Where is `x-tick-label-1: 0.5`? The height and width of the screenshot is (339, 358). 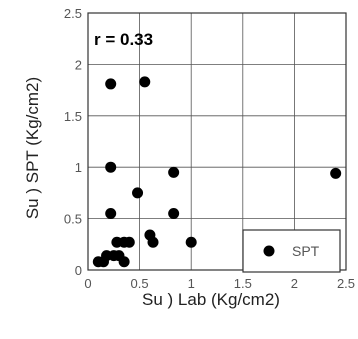 x-tick-label-1: 0.5 is located at coordinates (140, 283).